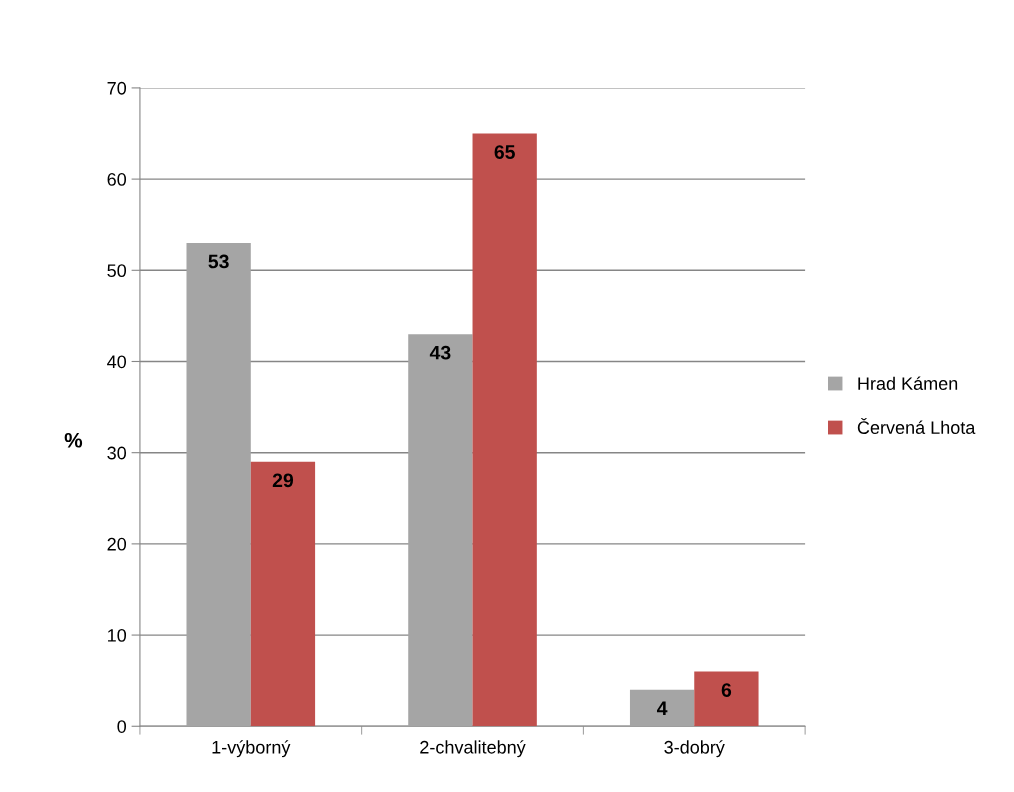 The width and height of the screenshot is (1014, 792). Describe the element at coordinates (117, 179) in the screenshot. I see `y-tick-label: 60` at that location.